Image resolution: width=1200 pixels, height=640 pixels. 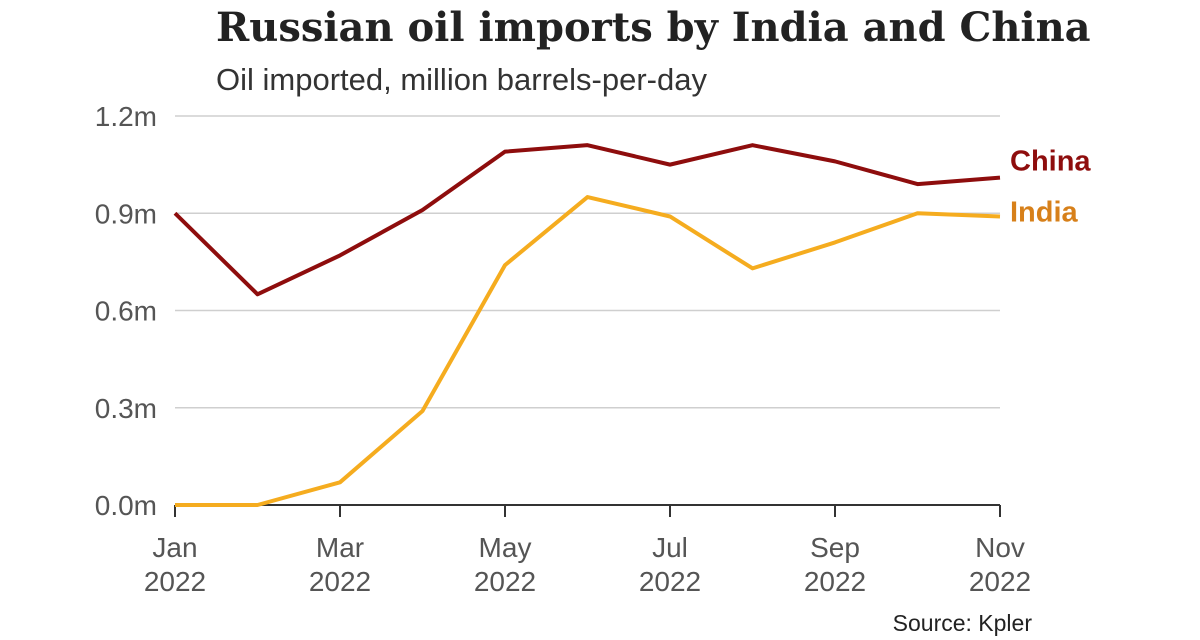 I want to click on y-tick-label: 0.6m, so click(x=126, y=311).